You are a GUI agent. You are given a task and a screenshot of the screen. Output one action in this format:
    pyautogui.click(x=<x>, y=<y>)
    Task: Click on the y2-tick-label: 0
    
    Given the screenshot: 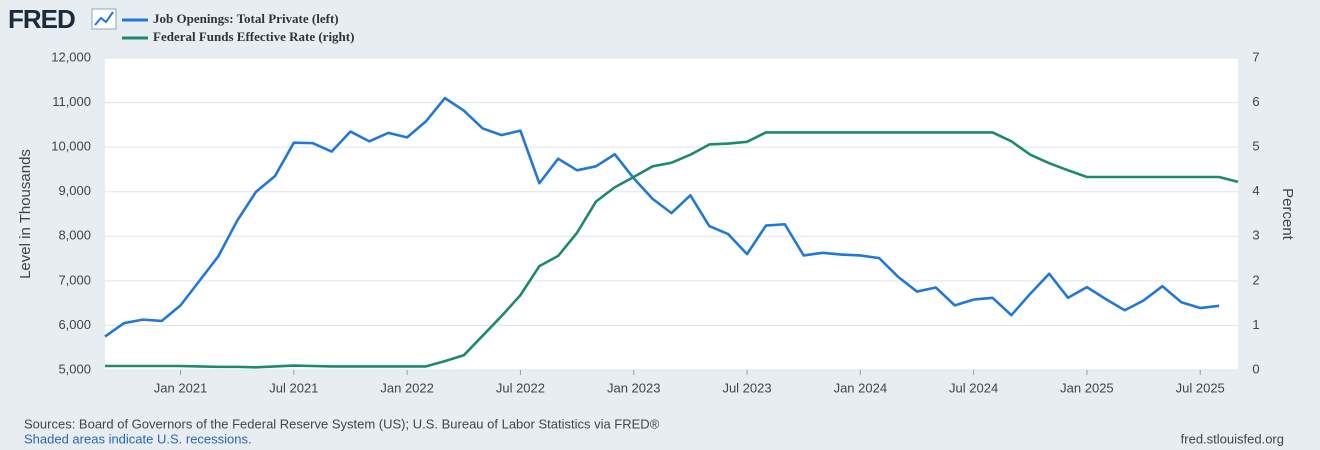 What is the action you would take?
    pyautogui.click(x=1255, y=368)
    